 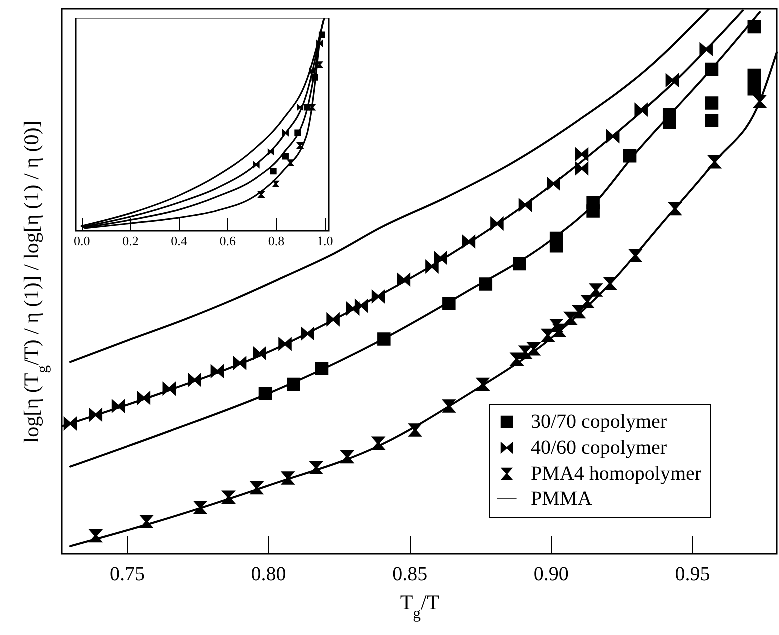 What do you see at coordinates (179, 241) in the screenshot?
I see `x-tick-label: 0.4` at bounding box center [179, 241].